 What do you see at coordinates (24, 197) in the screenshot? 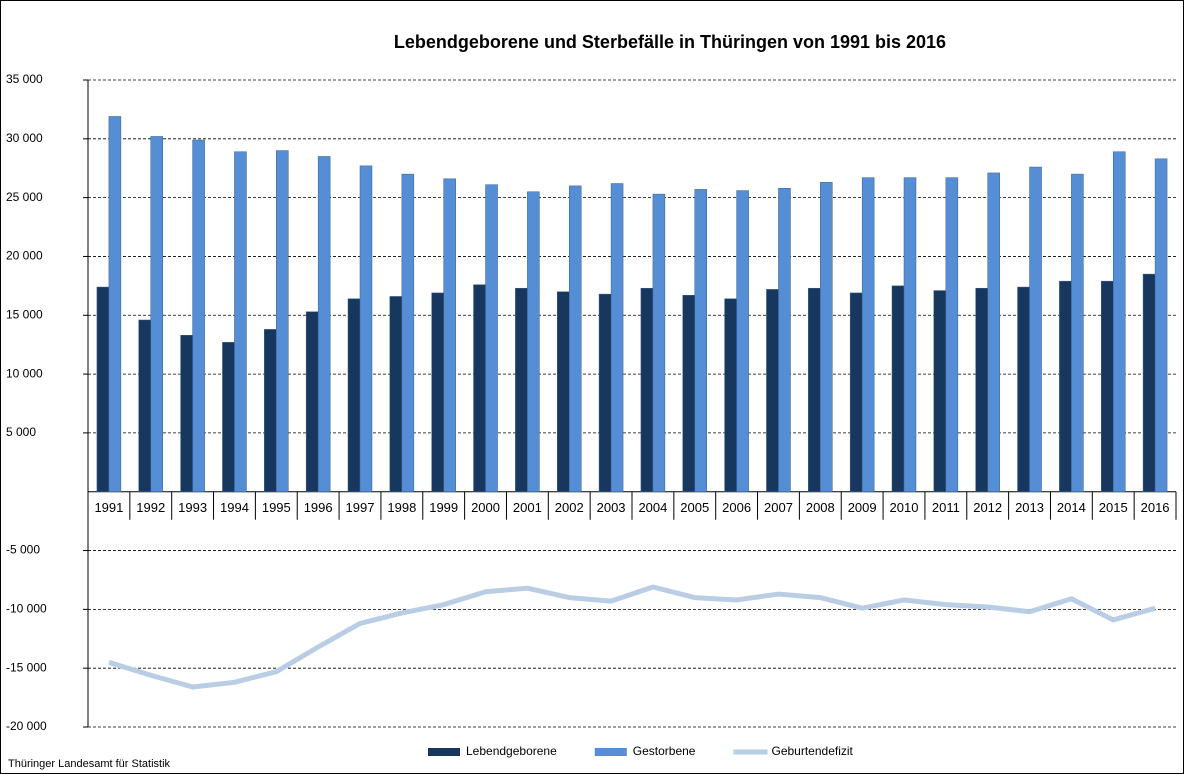
I see `y-tick-label: 25 000` at bounding box center [24, 197].